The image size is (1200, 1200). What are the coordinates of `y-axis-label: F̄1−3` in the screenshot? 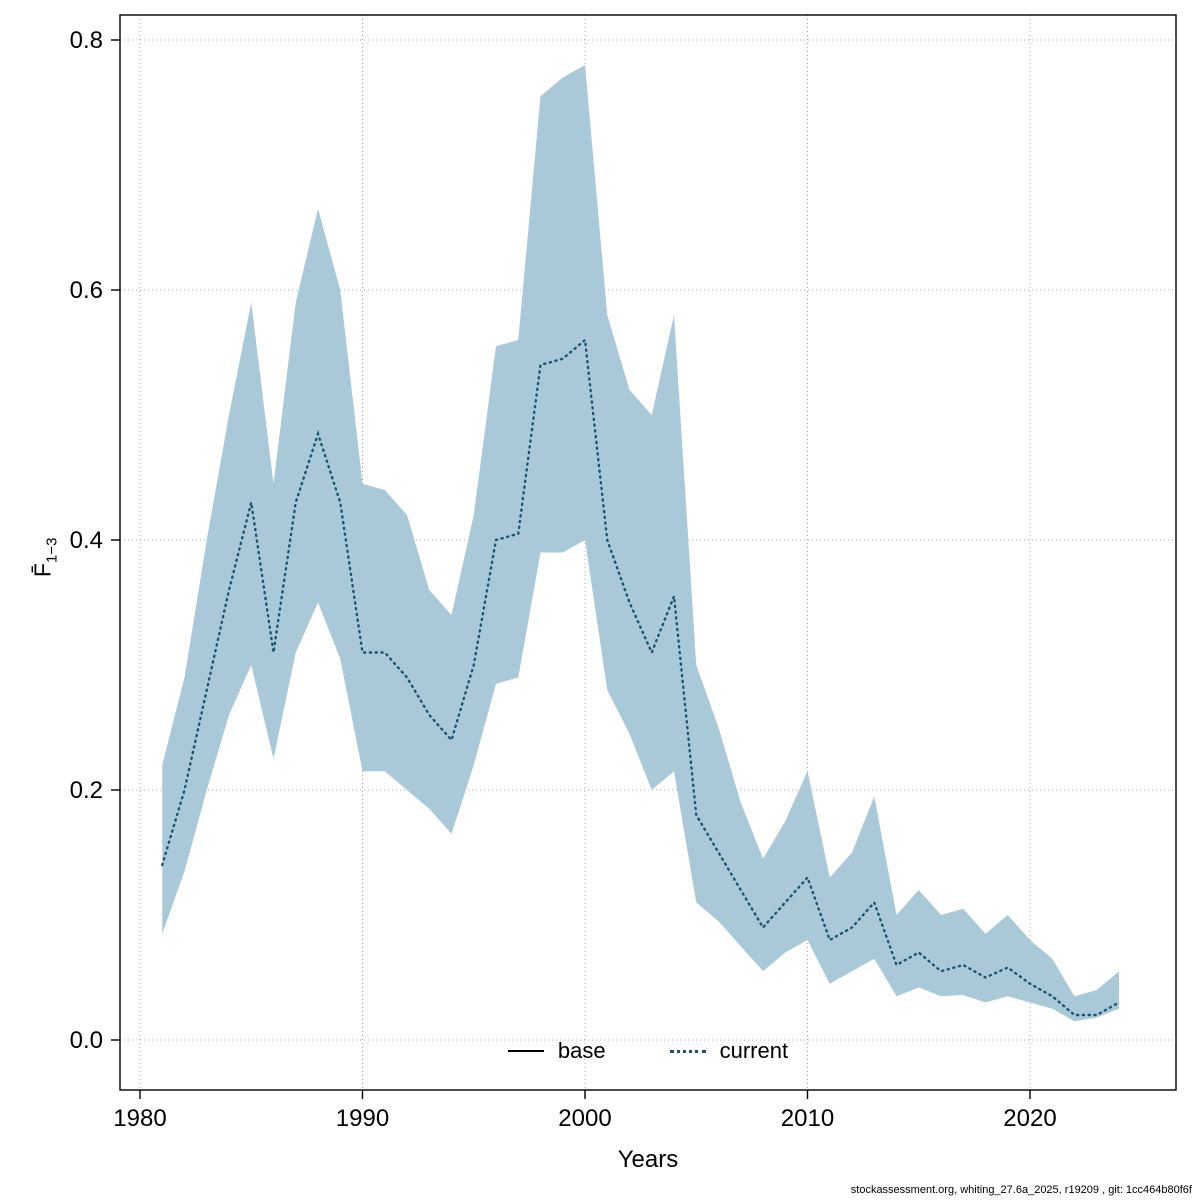 It's located at (45, 557).